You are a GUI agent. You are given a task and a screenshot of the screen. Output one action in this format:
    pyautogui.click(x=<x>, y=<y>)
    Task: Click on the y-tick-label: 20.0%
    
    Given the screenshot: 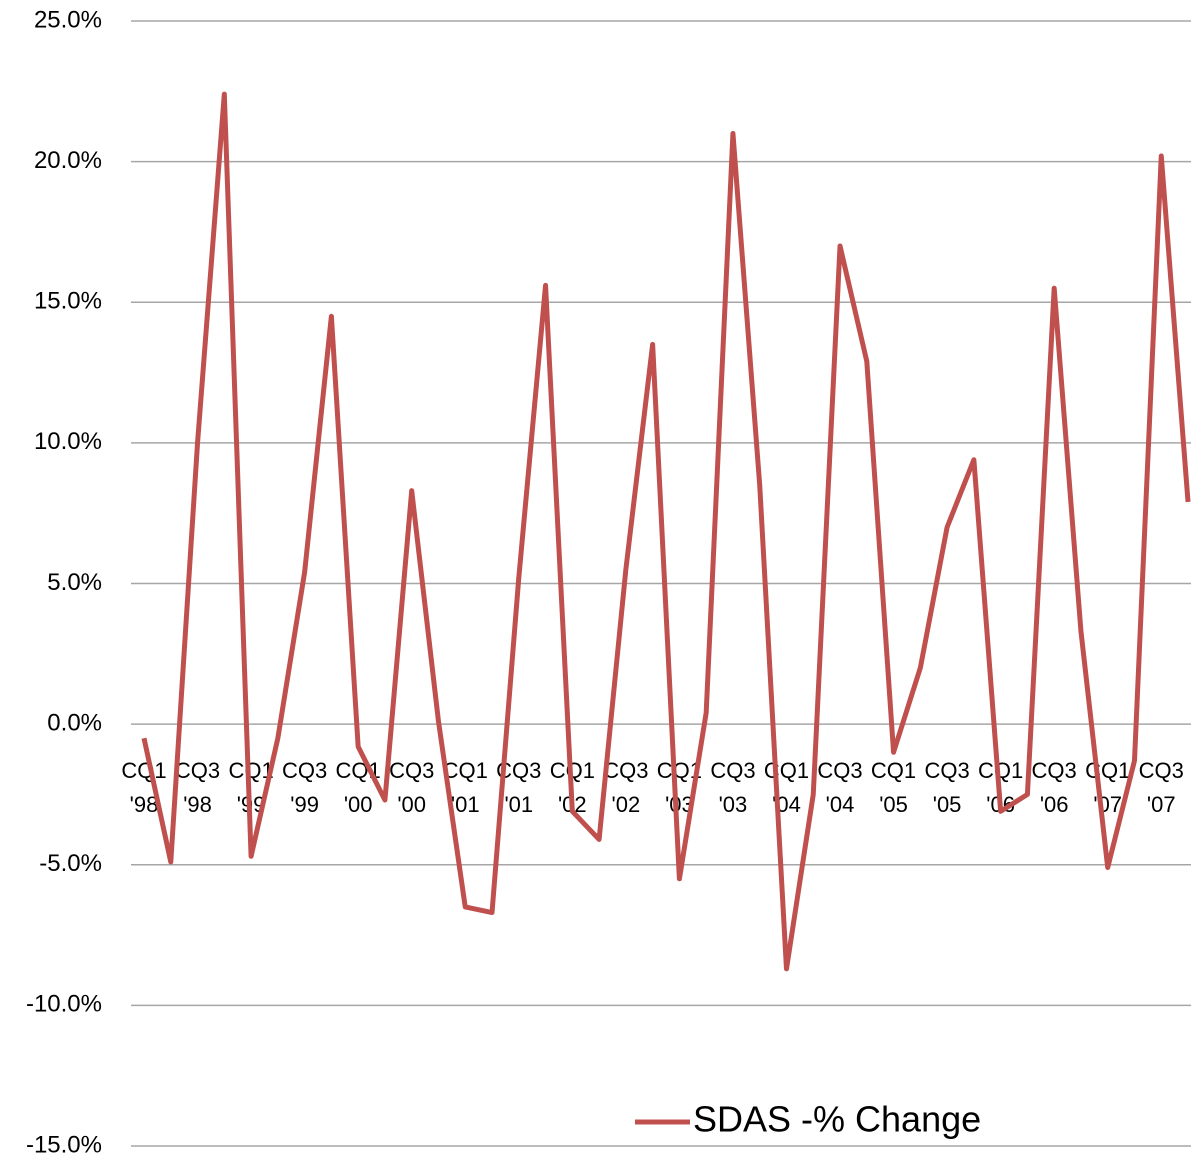 What is the action you would take?
    pyautogui.click(x=68, y=160)
    